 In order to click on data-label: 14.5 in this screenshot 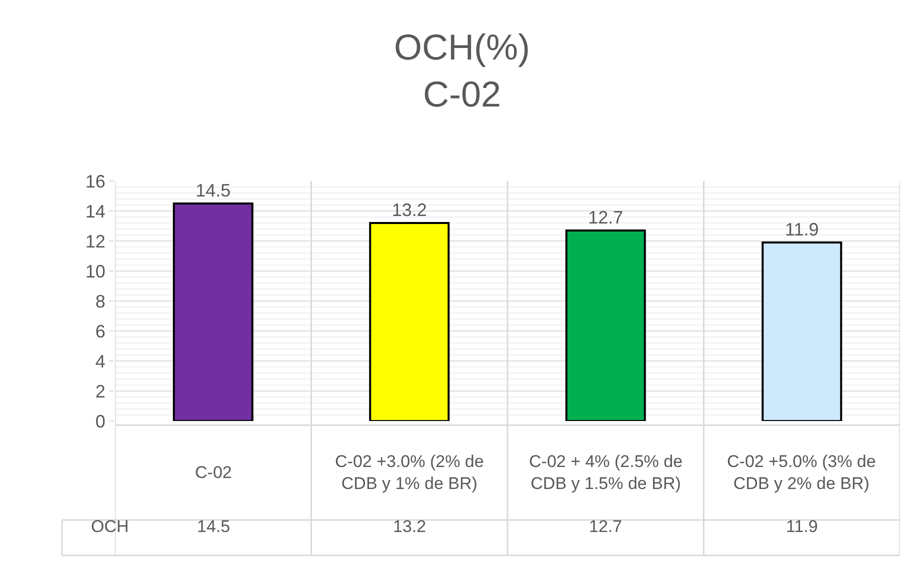, I will do `click(213, 190)`.